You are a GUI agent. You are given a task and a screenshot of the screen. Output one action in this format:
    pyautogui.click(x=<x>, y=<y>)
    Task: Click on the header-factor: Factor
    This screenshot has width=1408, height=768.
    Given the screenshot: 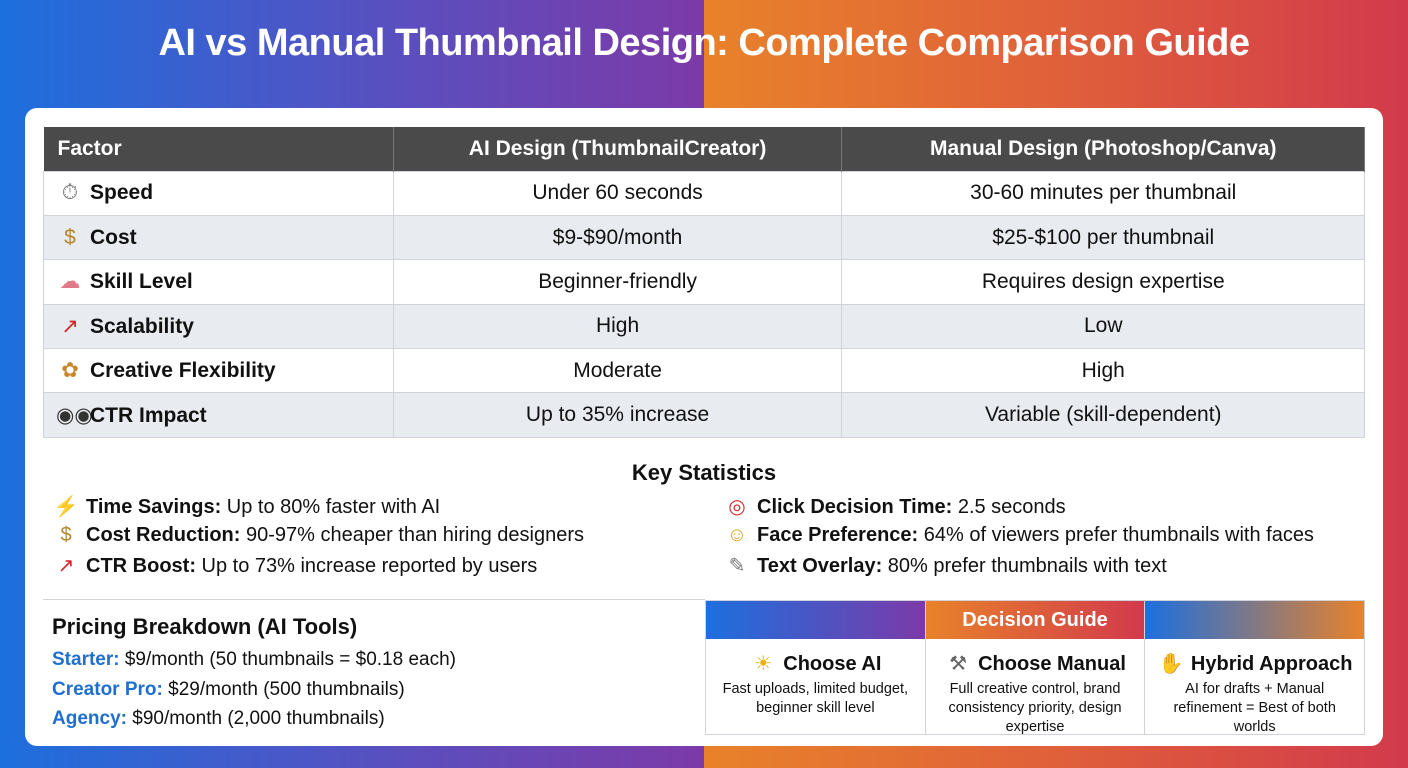 What is the action you would take?
    pyautogui.click(x=218, y=149)
    